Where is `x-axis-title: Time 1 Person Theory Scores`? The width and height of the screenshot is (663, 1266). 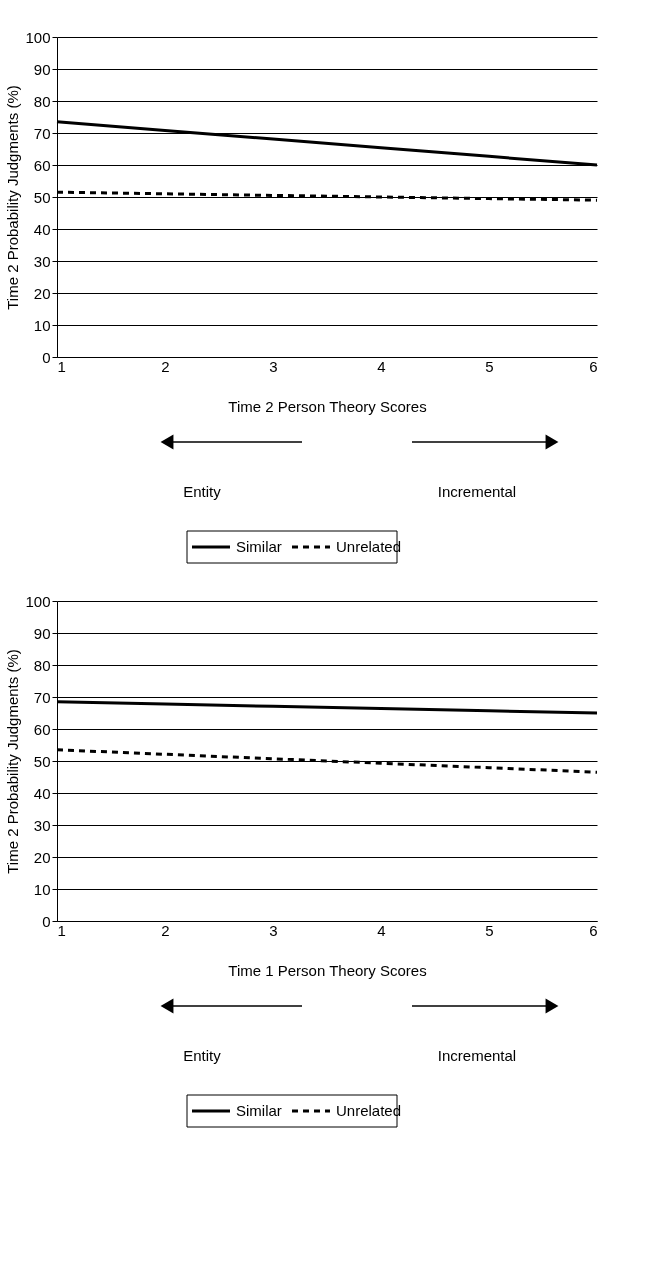
x-axis-title: Time 1 Person Theory Scores is located at coordinates (327, 970).